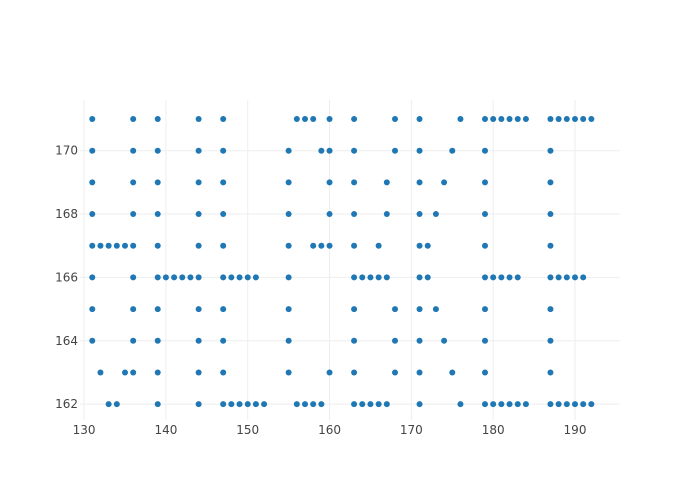 The image size is (700, 500). What do you see at coordinates (247, 430) in the screenshot?
I see `x-tick-label-150: 150` at bounding box center [247, 430].